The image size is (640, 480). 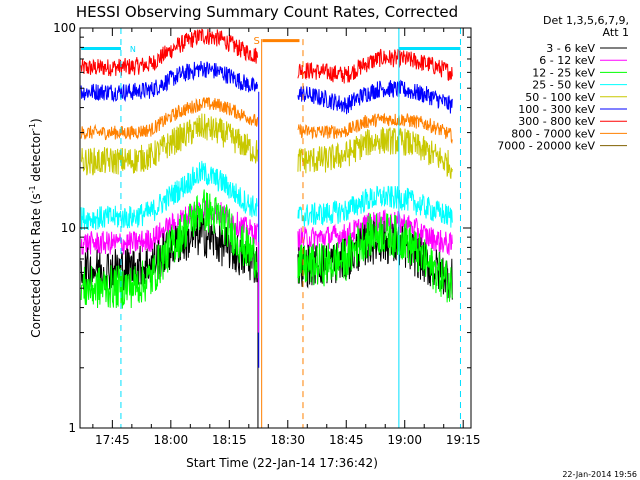 I want to click on legend-label-7: 800 - 7000 keV, so click(x=553, y=133).